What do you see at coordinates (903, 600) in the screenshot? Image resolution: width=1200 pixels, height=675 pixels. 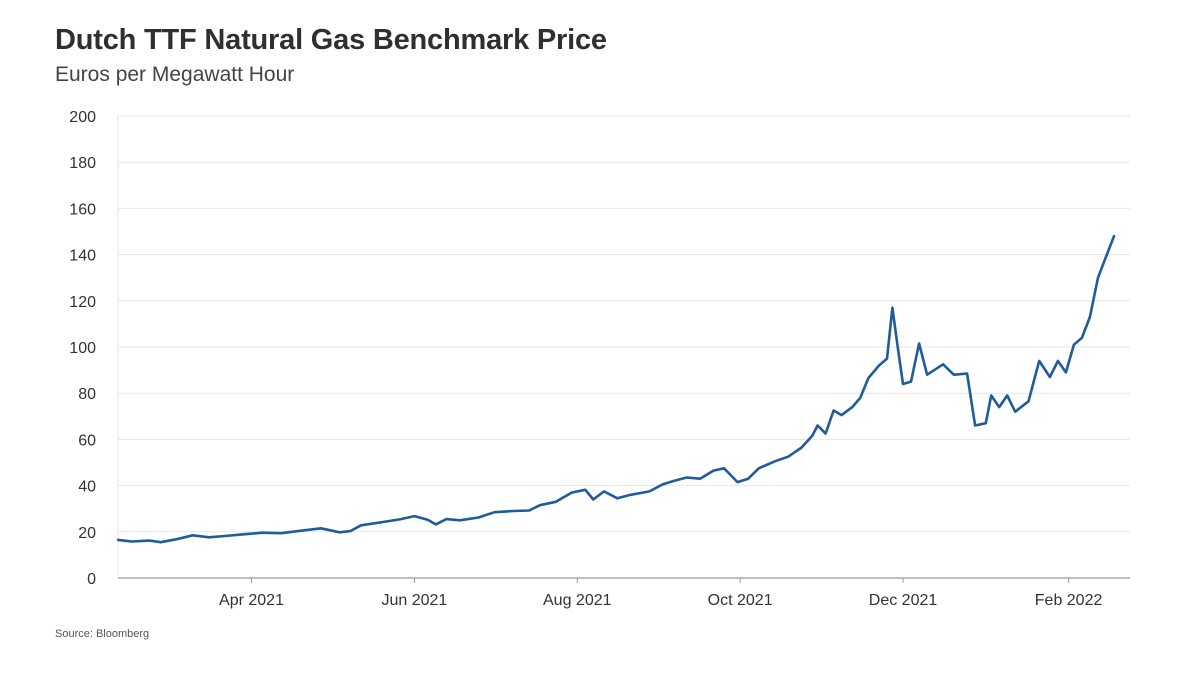 I see `x-tick-label: Dec 2021` at bounding box center [903, 600].